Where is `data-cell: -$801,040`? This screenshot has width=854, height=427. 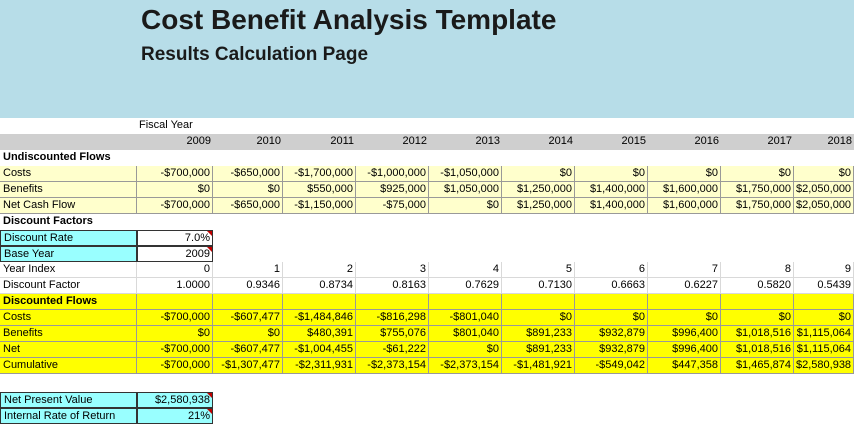 data-cell: -$801,040 is located at coordinates (465, 318).